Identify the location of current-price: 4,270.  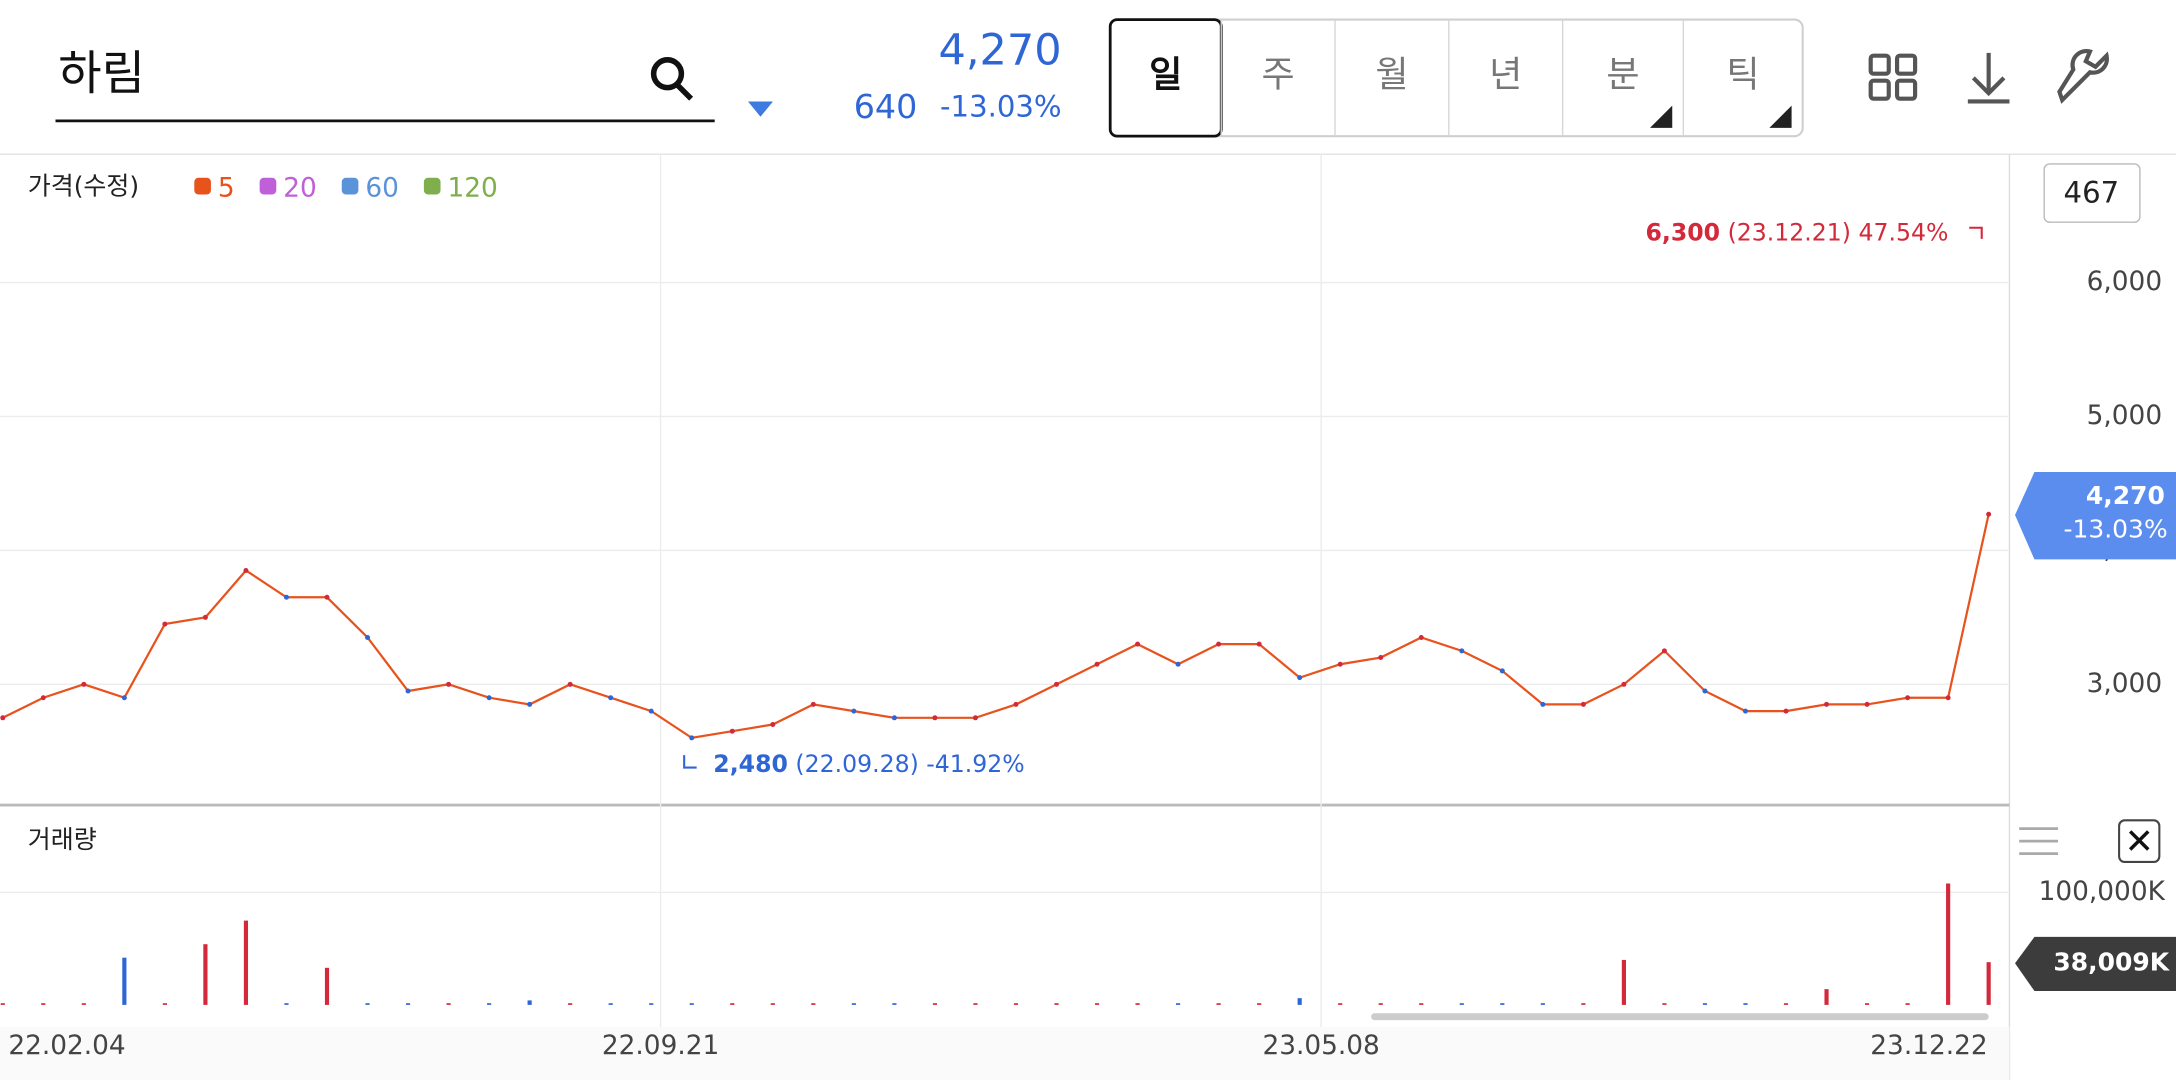
(999, 50).